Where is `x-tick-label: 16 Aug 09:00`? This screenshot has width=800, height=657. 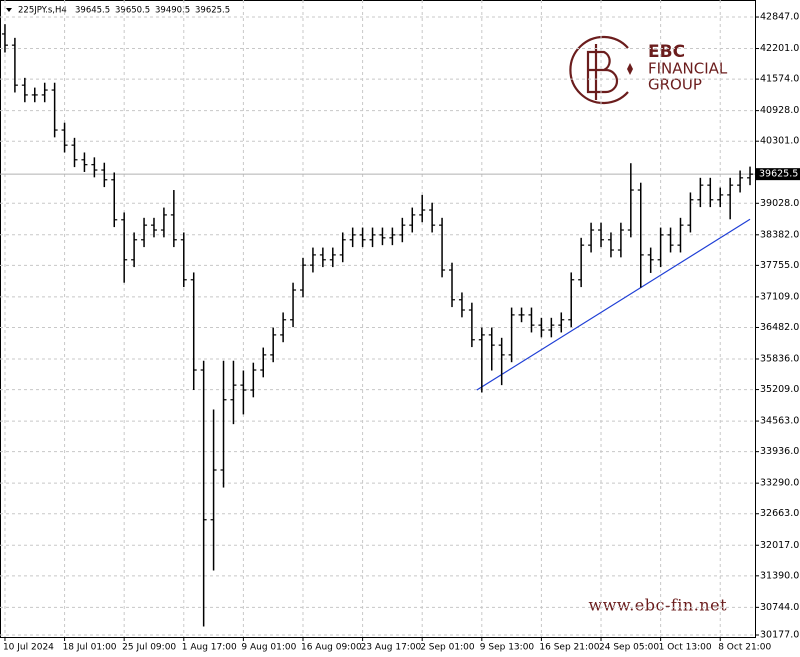
x-tick-label: 16 Aug 09:00 is located at coordinates (331, 648).